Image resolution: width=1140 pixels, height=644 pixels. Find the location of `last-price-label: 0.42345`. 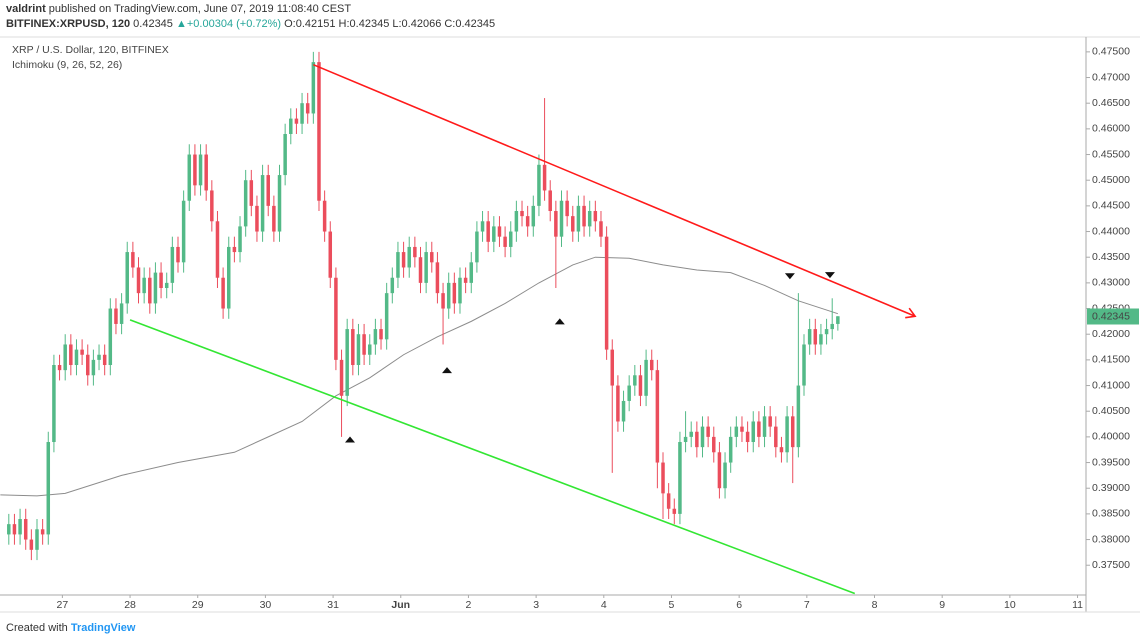

last-price-label: 0.42345 is located at coordinates (1111, 316).